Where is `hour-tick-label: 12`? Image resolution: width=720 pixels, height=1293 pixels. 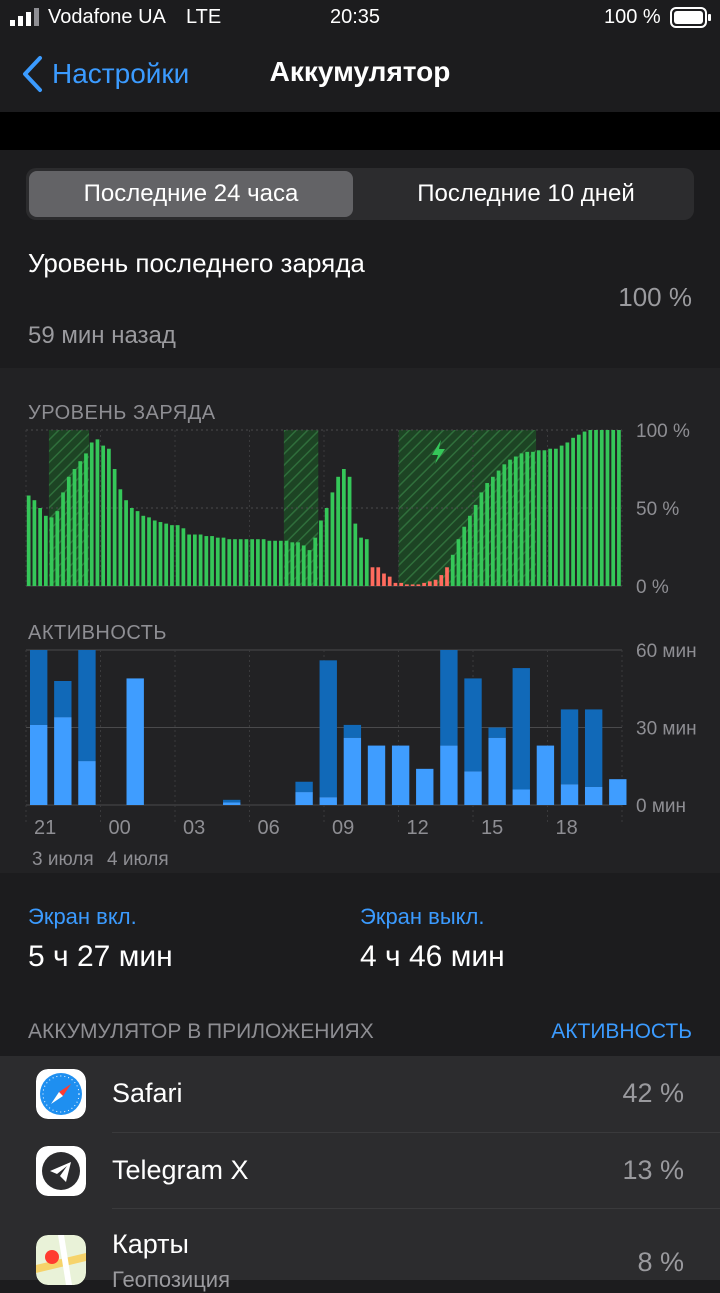
hour-tick-label: 12 is located at coordinates (418, 828).